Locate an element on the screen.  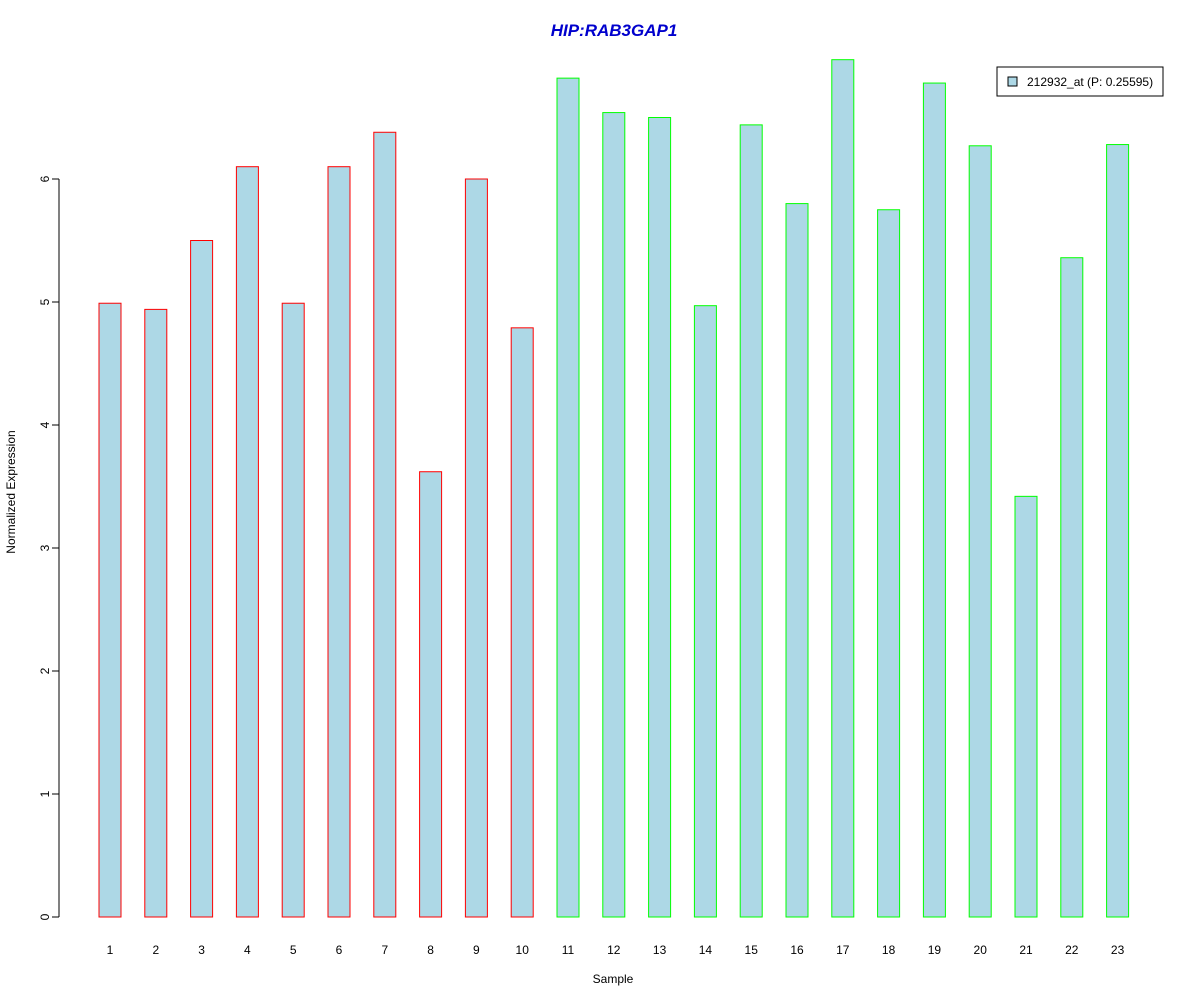
x-tick-label: 12 is located at coordinates (614, 950).